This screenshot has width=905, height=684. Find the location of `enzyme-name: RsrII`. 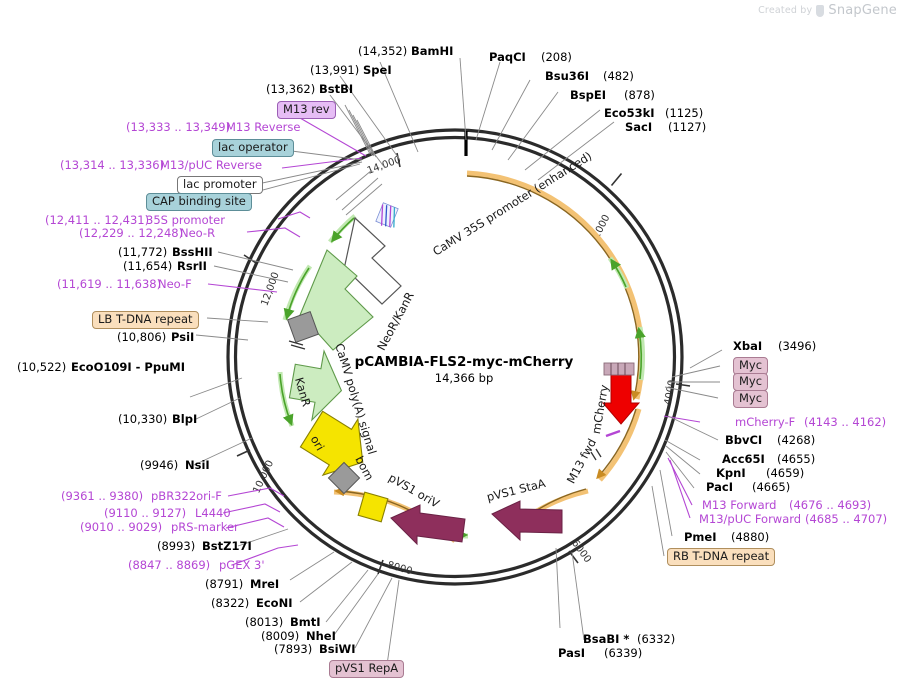

enzyme-name: RsrII is located at coordinates (192, 266).